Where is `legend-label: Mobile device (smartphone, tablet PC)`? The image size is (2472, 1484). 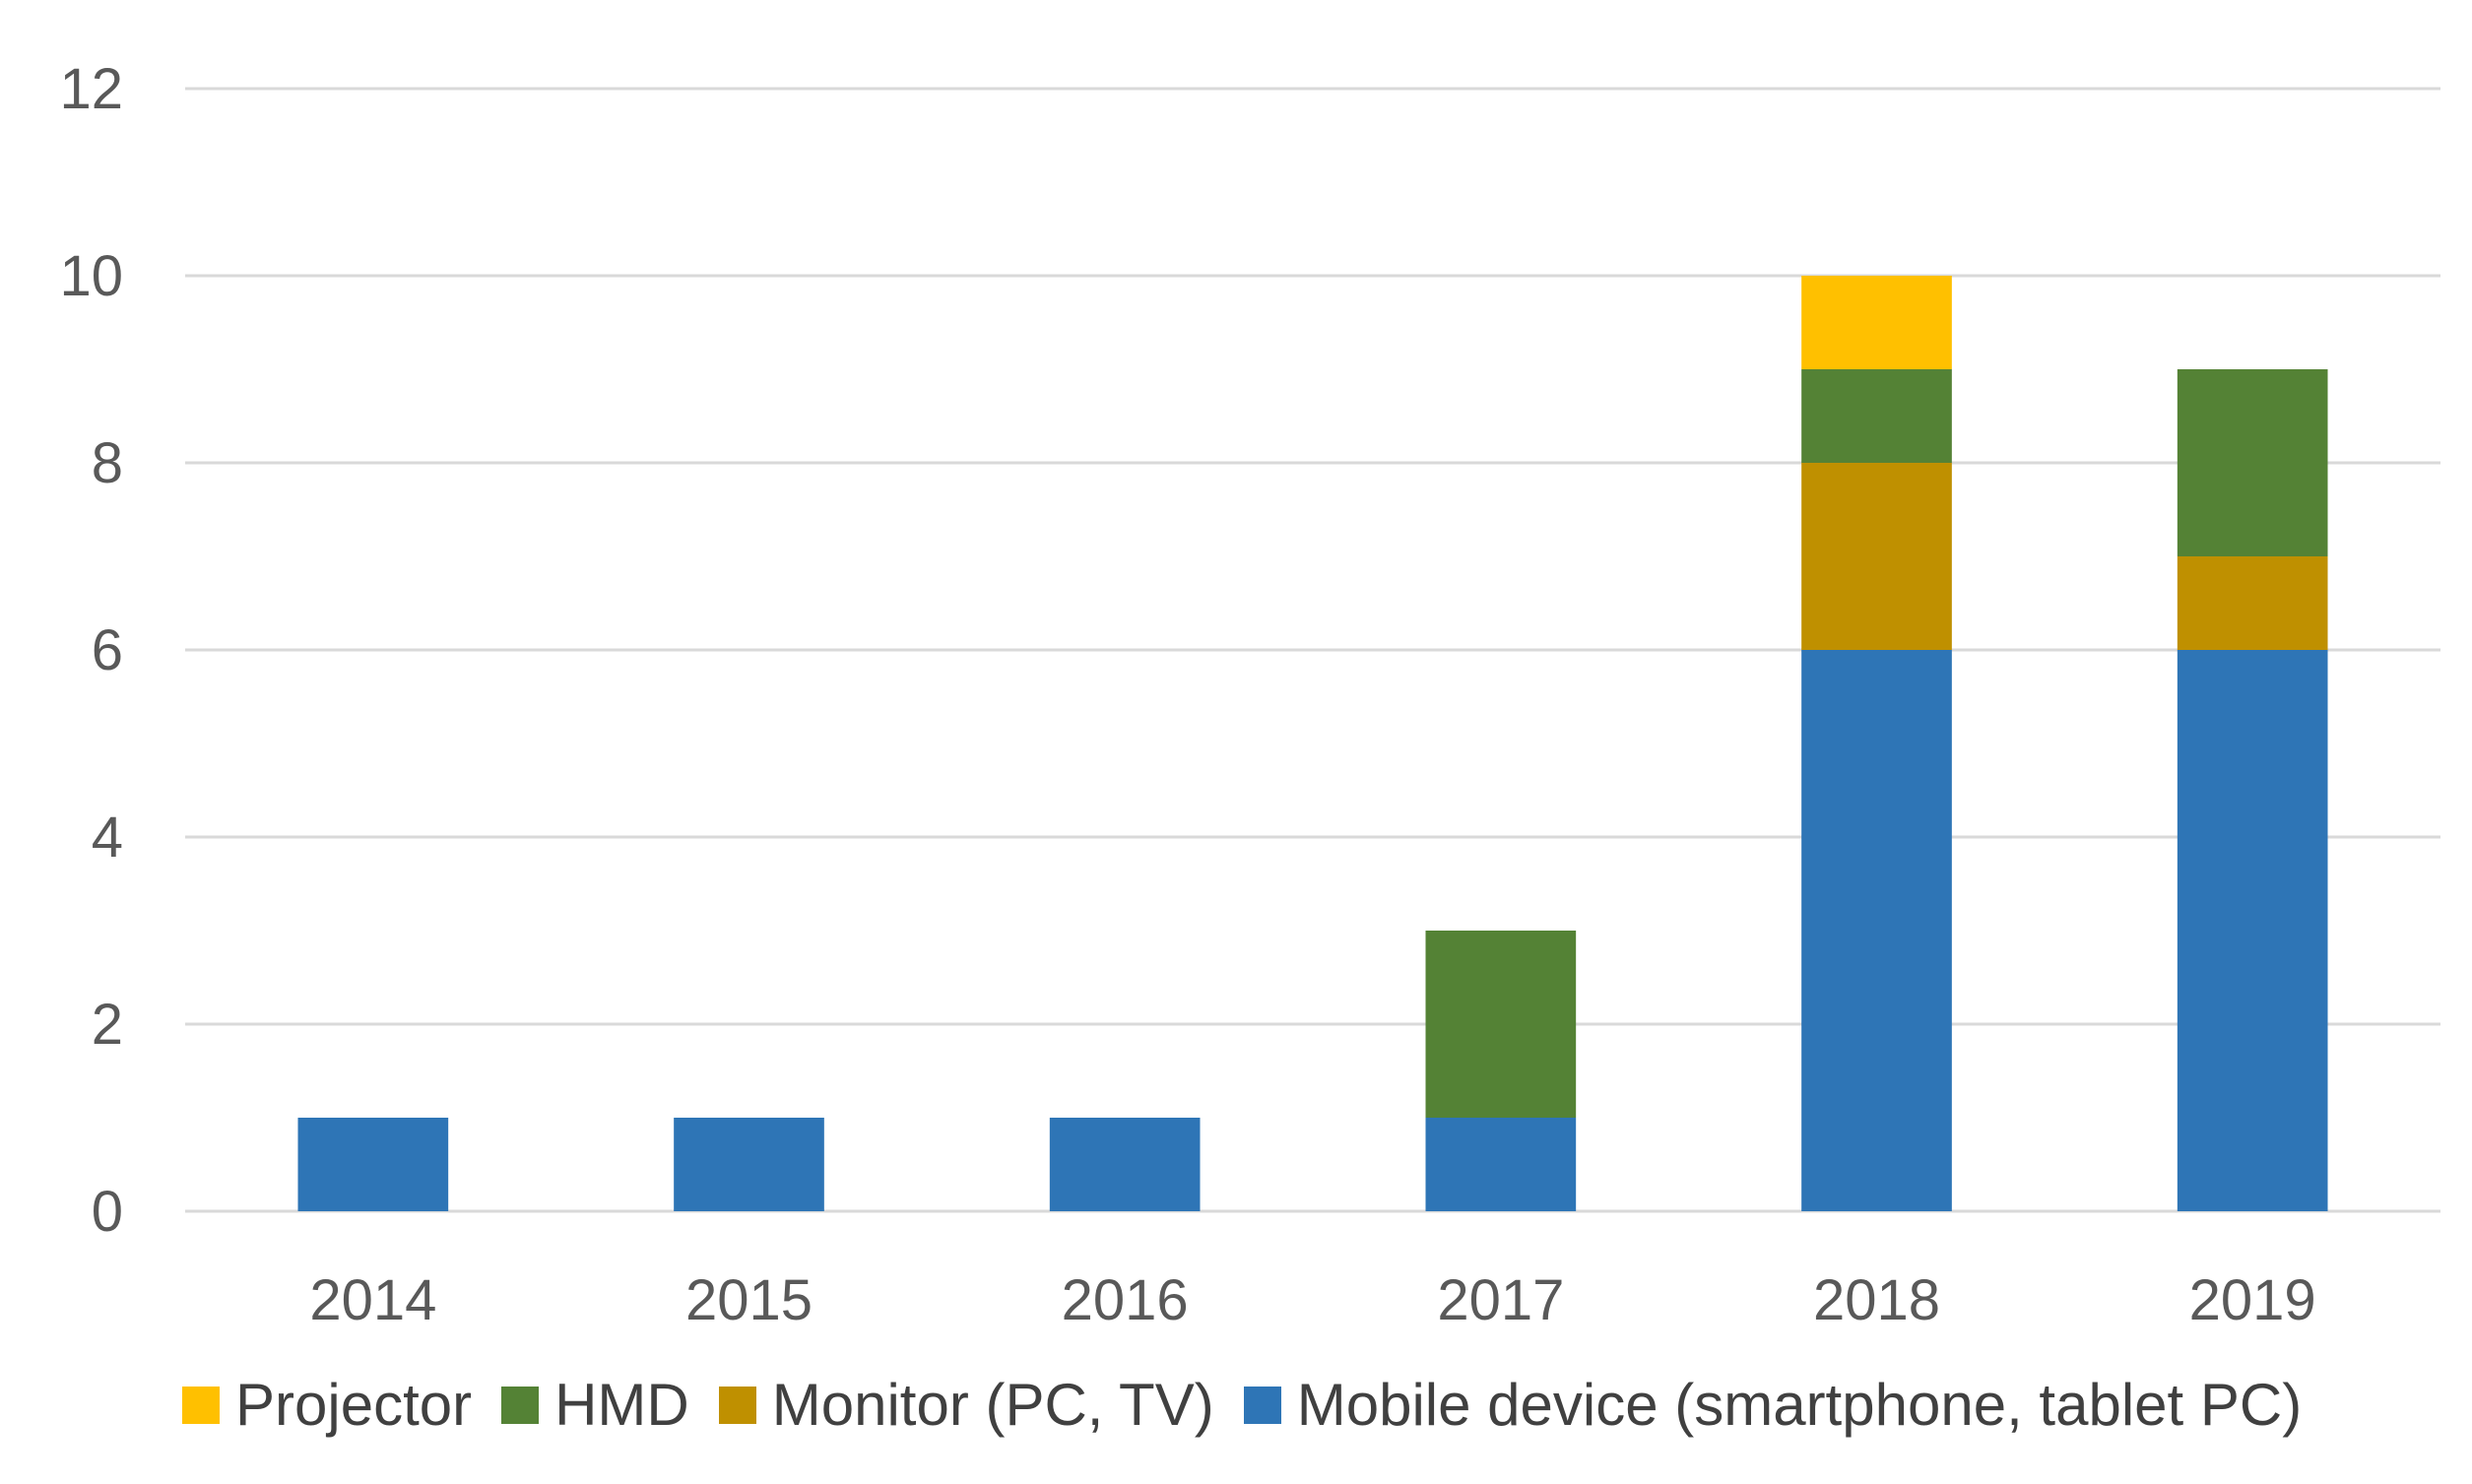 legend-label: Mobile device (smartphone, tablet PC) is located at coordinates (1799, 1405).